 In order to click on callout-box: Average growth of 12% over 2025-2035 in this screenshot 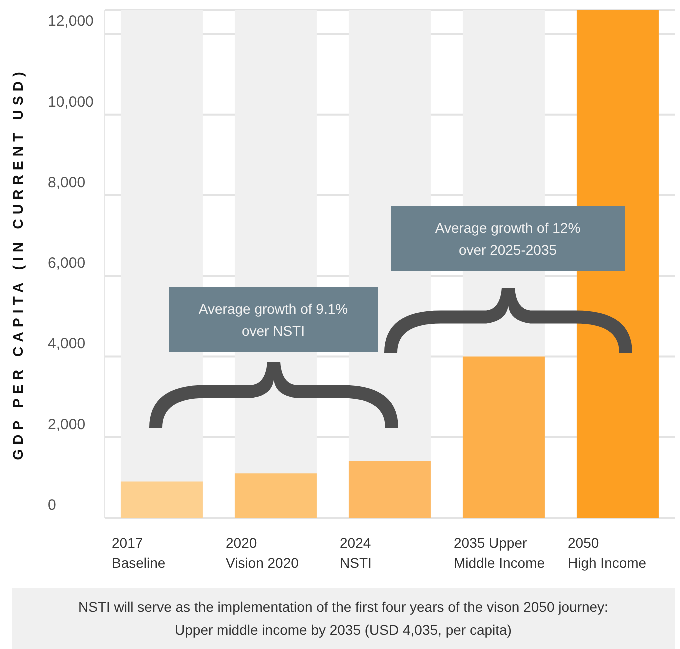, I will do `click(508, 238)`.